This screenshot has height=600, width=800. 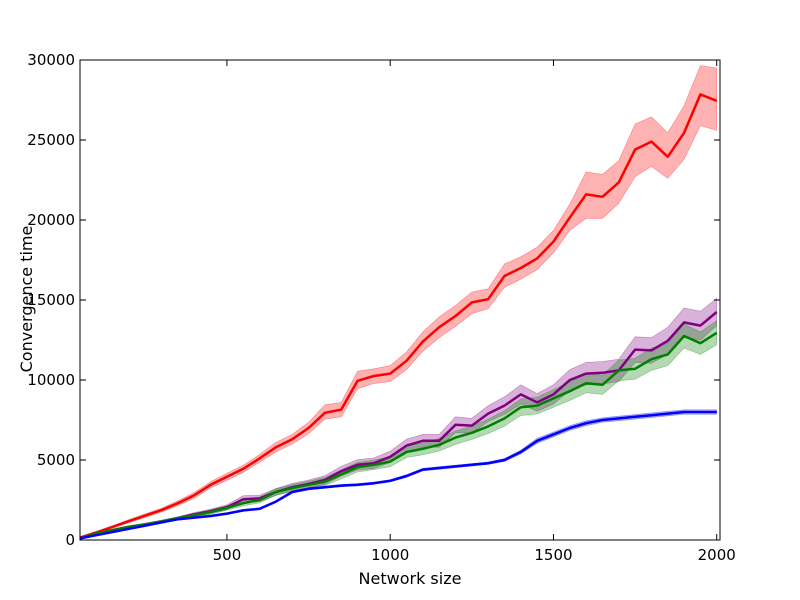 I want to click on x-tick-label: 1000, so click(x=390, y=555).